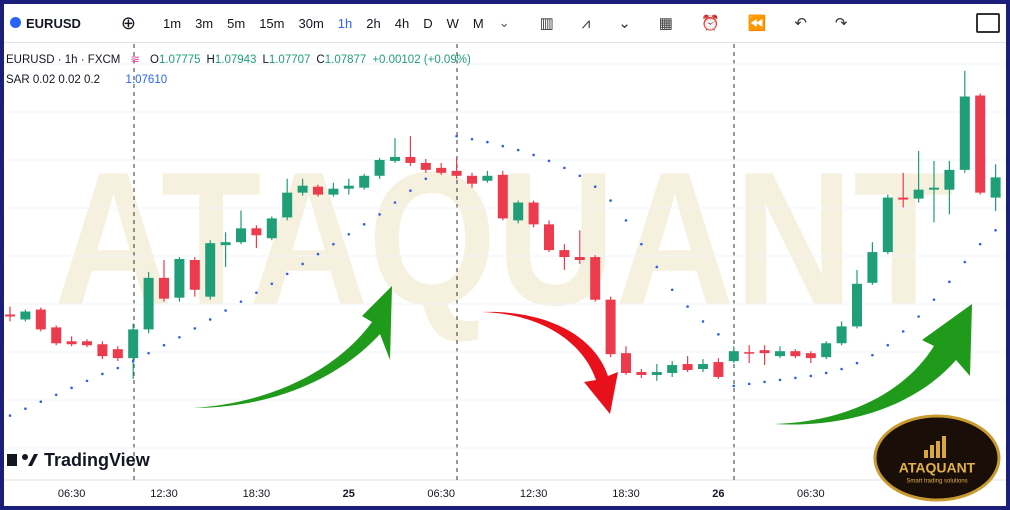 This screenshot has width=1010, height=510. What do you see at coordinates (707, 23) in the screenshot?
I see `tool-icons: ▥⩘⌄▦⏰⏪↶↷` at bounding box center [707, 23].